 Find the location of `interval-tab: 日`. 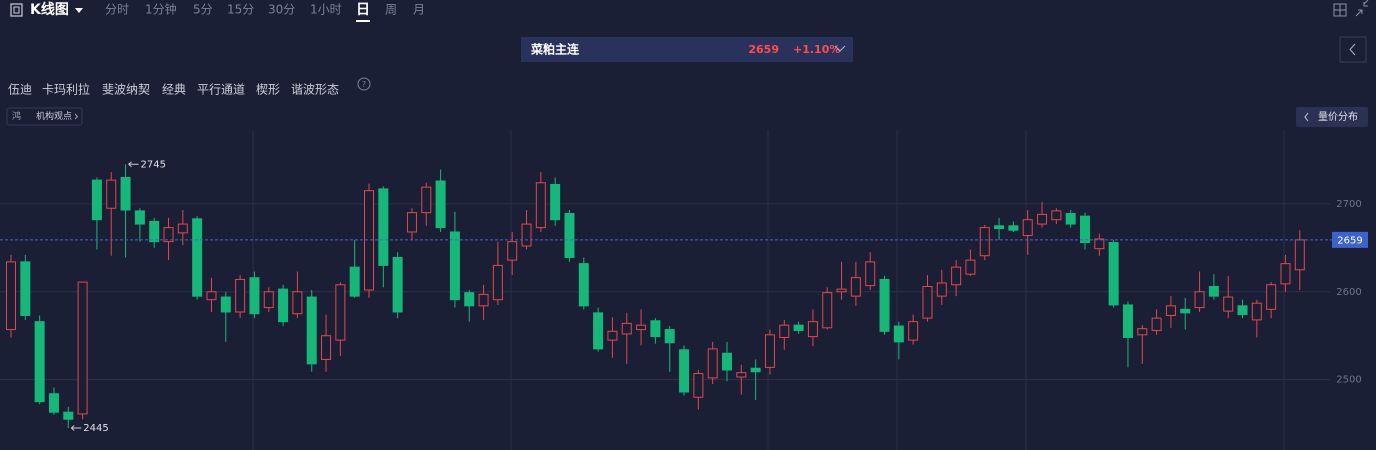

interval-tab: 日 is located at coordinates (363, 10).